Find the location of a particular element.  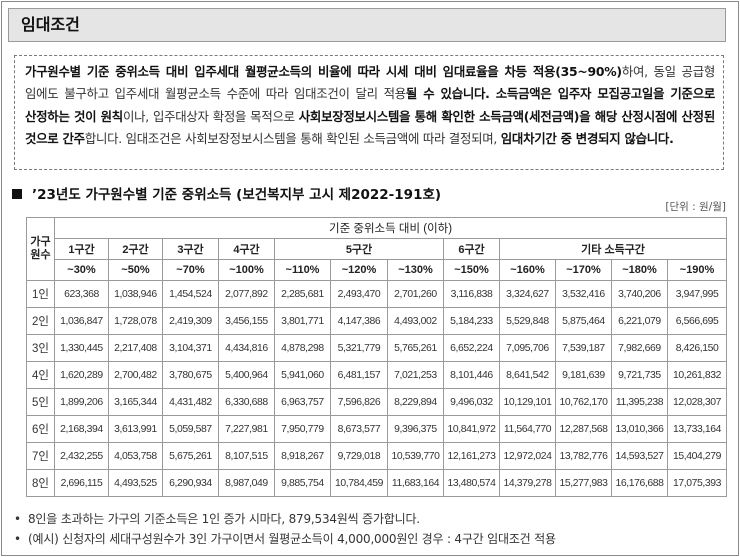

income-cell: 2,168,394 is located at coordinates (81, 429).